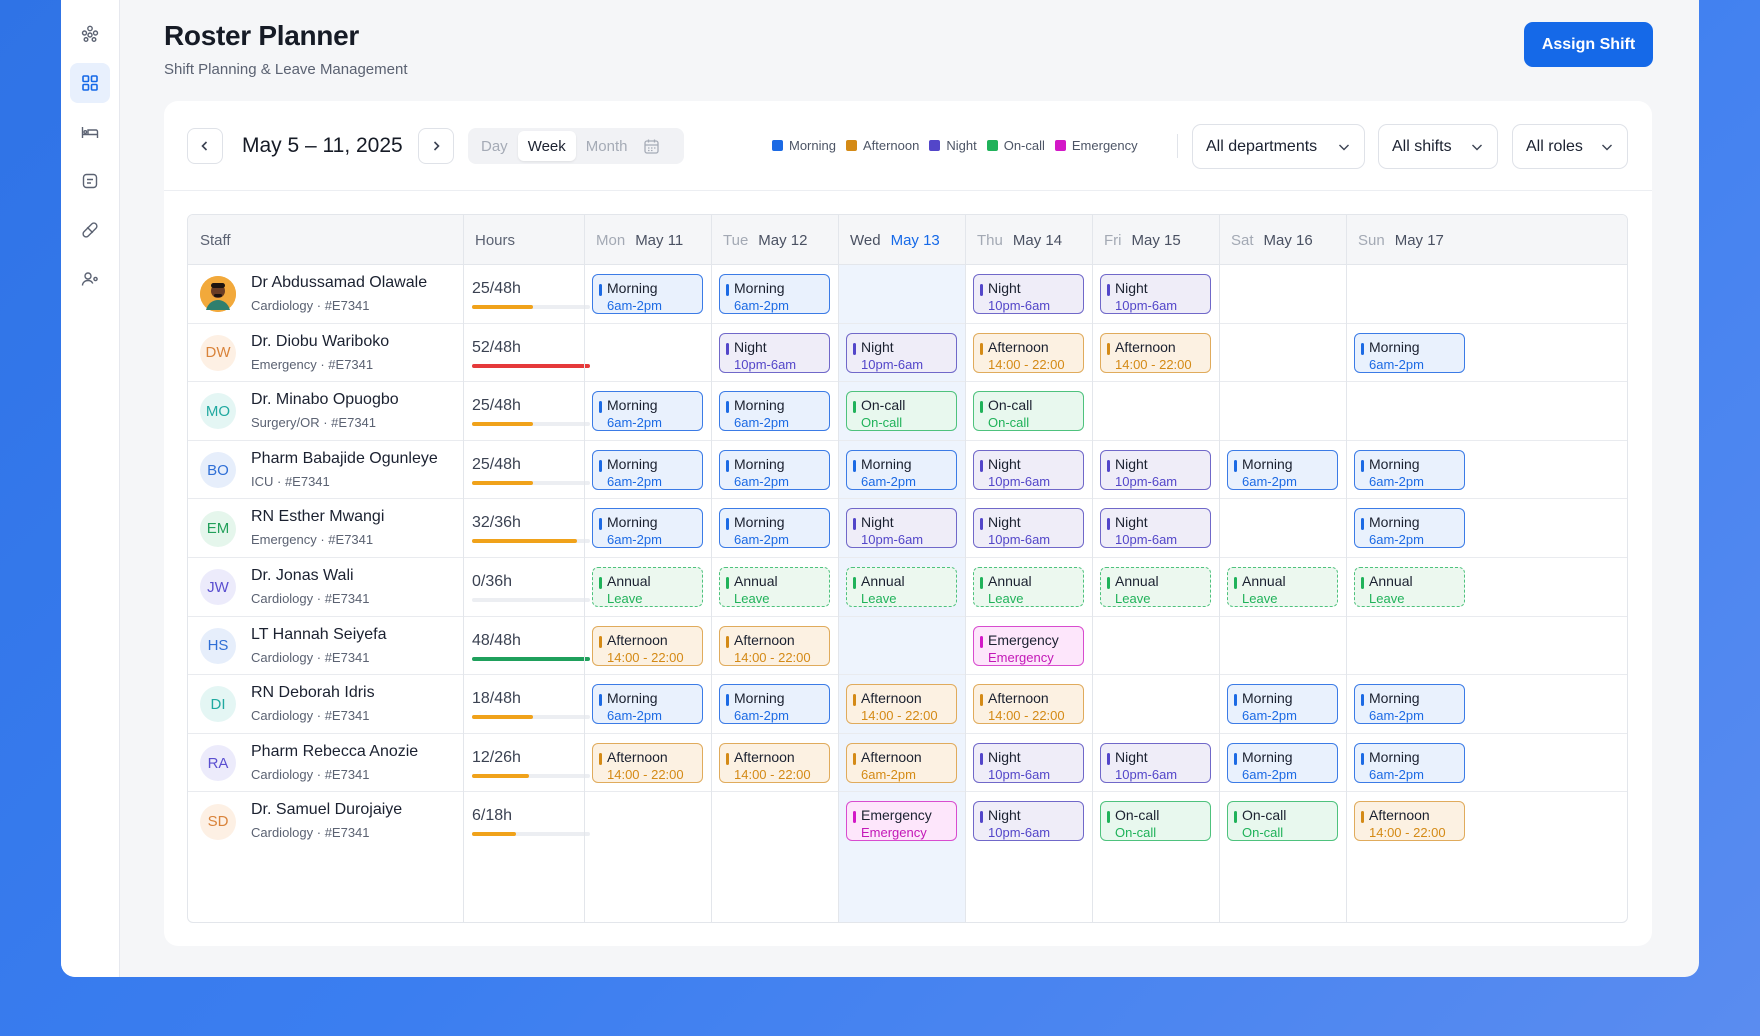 The width and height of the screenshot is (1760, 1036). What do you see at coordinates (1156, 240) in the screenshot?
I see `day-date: May 15` at bounding box center [1156, 240].